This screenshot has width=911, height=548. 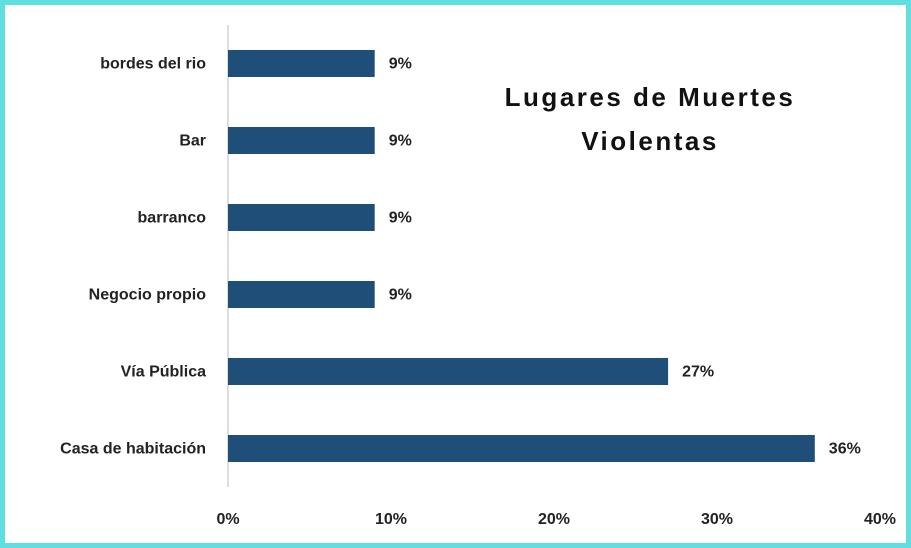 What do you see at coordinates (554, 519) in the screenshot?
I see `x-tick-label: 20%` at bounding box center [554, 519].